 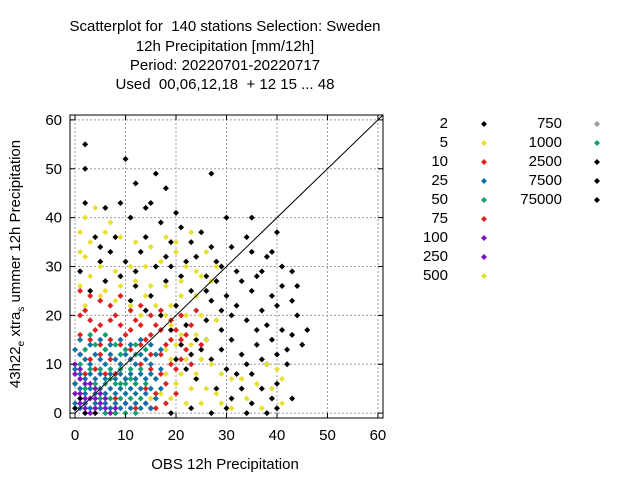 What do you see at coordinates (378, 435) in the screenshot?
I see `x-tick-label: 60` at bounding box center [378, 435].